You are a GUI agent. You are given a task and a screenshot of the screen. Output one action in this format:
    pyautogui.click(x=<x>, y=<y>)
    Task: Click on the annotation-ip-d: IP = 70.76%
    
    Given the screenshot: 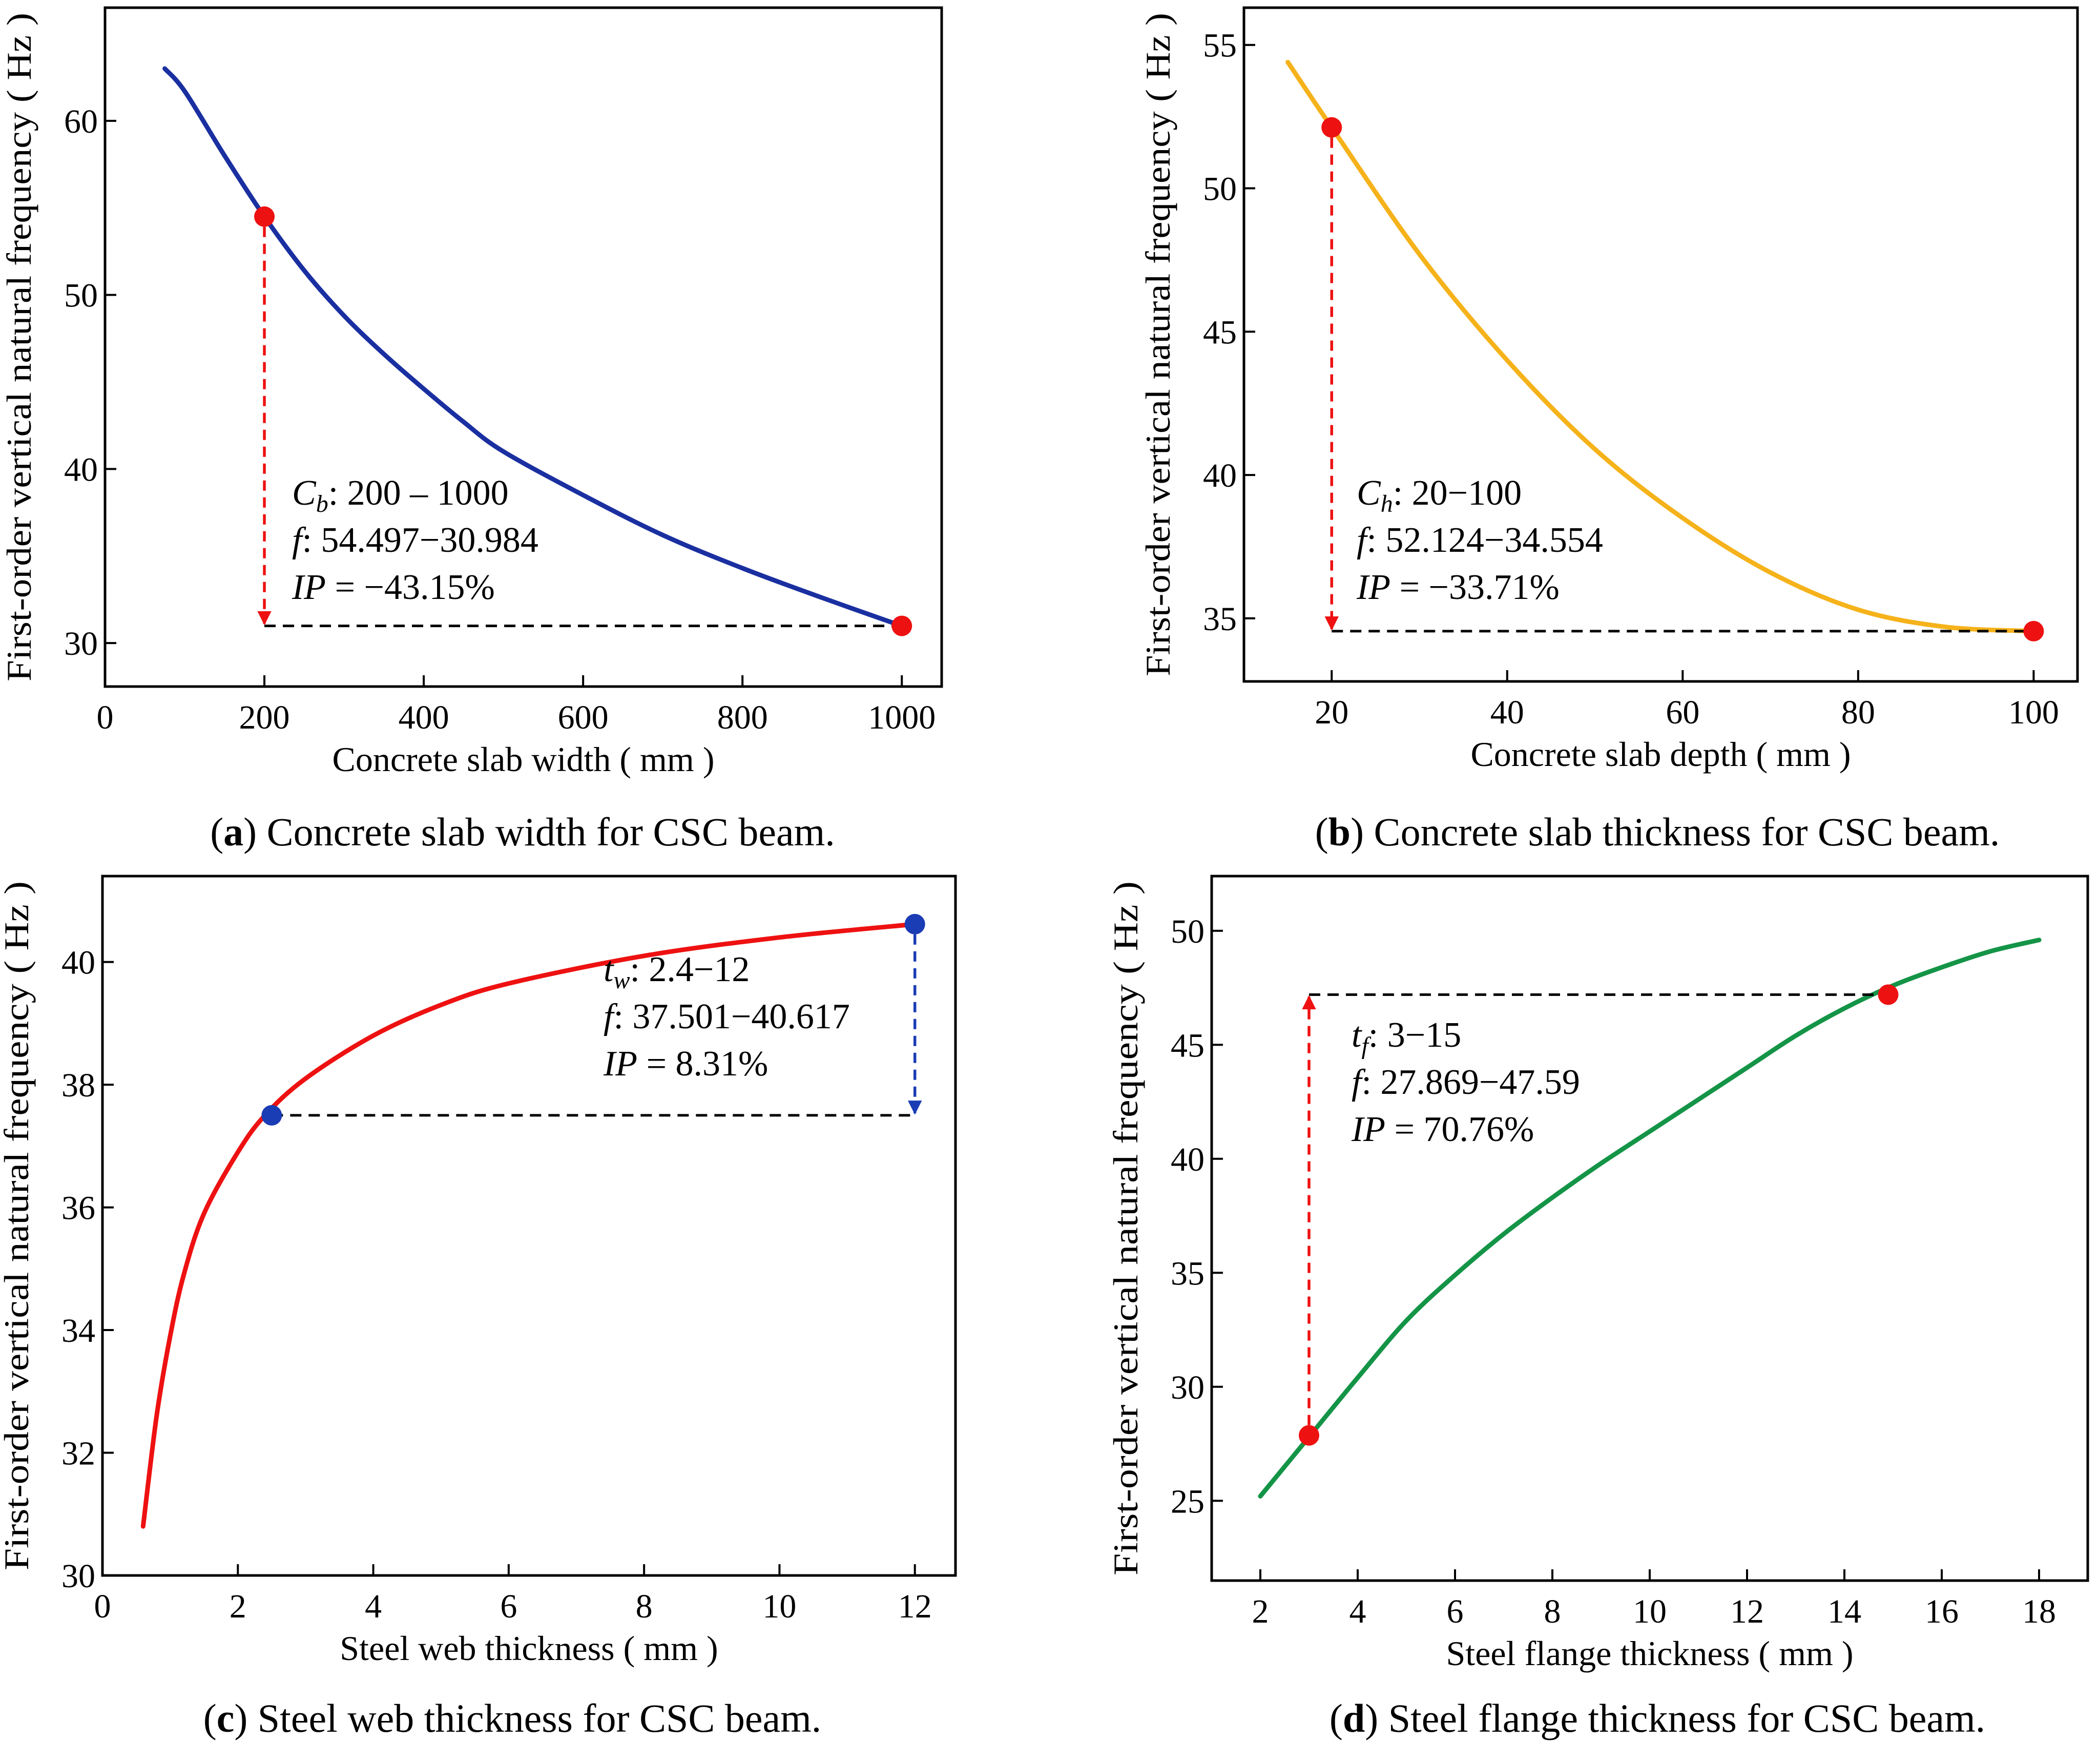 What is the action you would take?
    pyautogui.click(x=1442, y=1129)
    